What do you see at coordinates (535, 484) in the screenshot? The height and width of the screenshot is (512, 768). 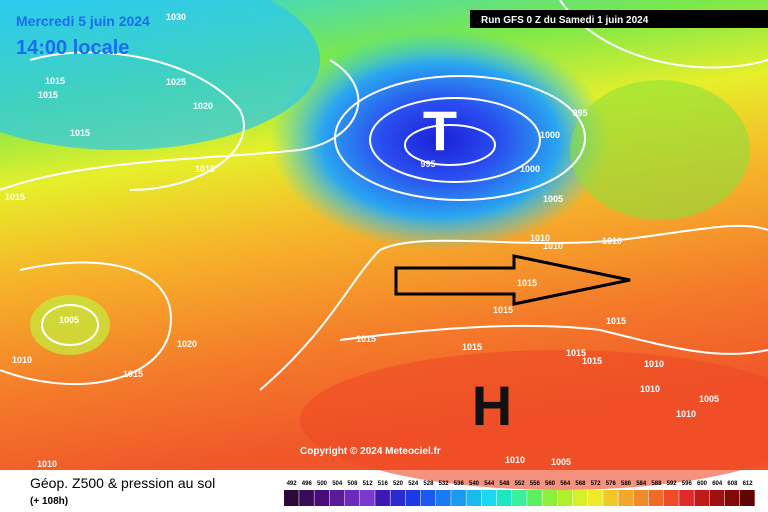 I see `scale-label: 556` at bounding box center [535, 484].